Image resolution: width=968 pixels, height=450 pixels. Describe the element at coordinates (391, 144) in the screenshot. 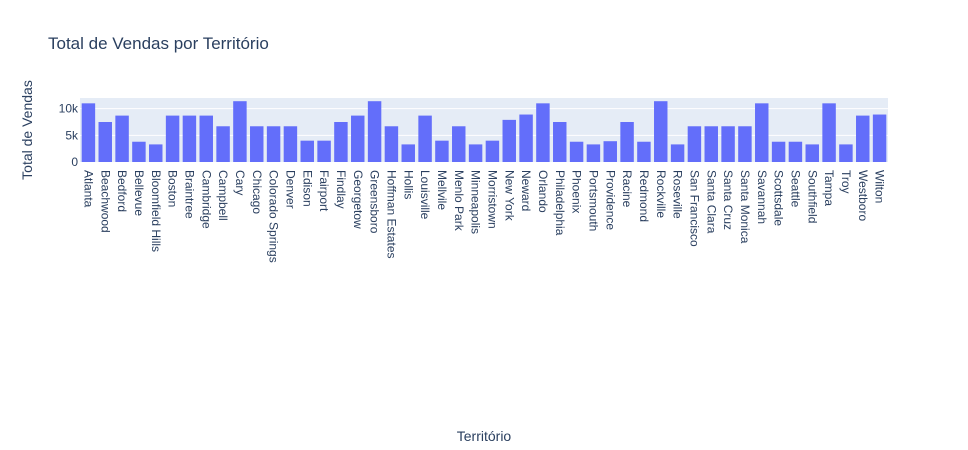

I see `bar-hoffman-estates` at that location.